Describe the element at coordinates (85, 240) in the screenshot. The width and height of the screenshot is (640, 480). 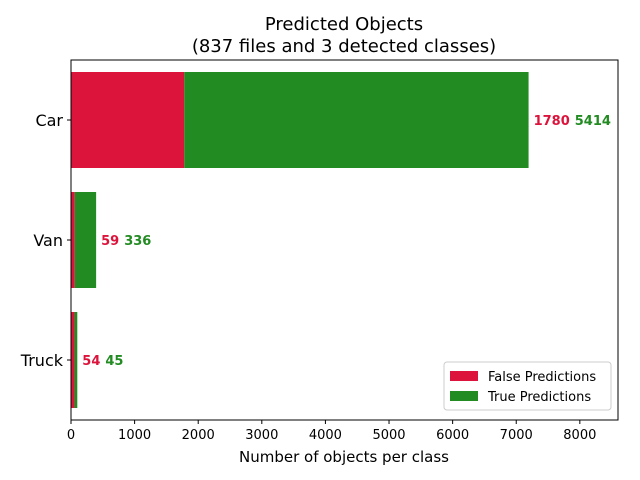
I see `bar-van-true-predictions` at that location.